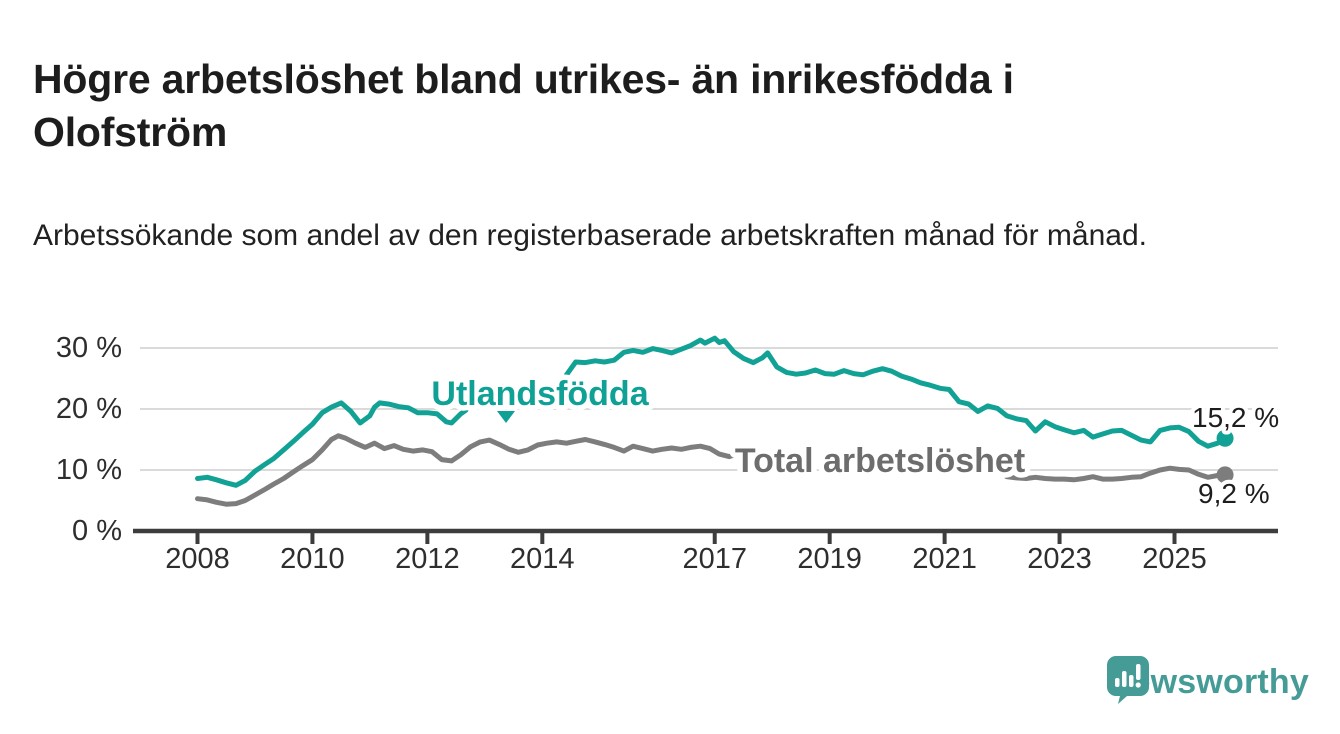 The height and width of the screenshot is (734, 1340). Describe the element at coordinates (1225, 438) in the screenshot. I see `series-end-dot-utlandsf-dda` at that location.